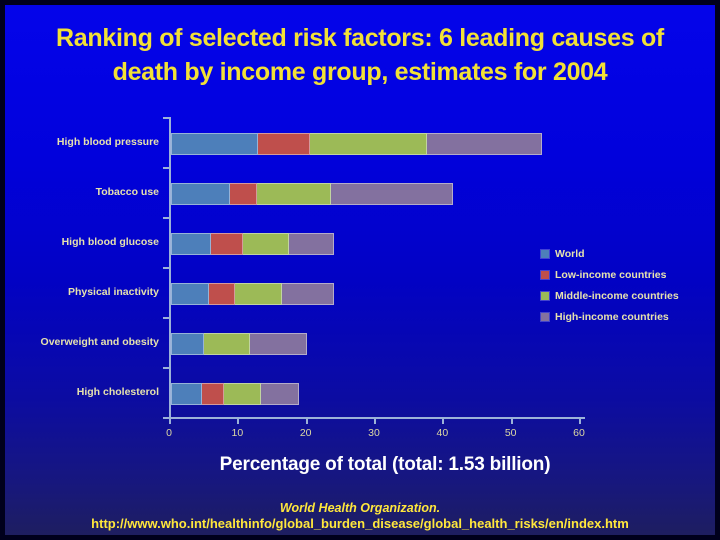 The width and height of the screenshot is (720, 540). I want to click on legend-label: High-income countries, so click(612, 316).